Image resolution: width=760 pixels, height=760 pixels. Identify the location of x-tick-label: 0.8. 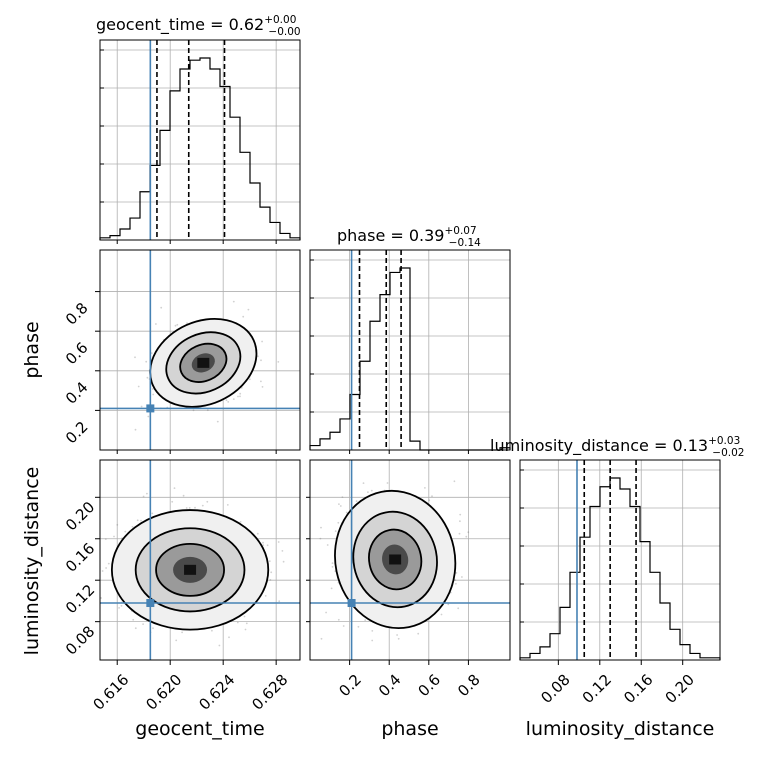
(469, 686).